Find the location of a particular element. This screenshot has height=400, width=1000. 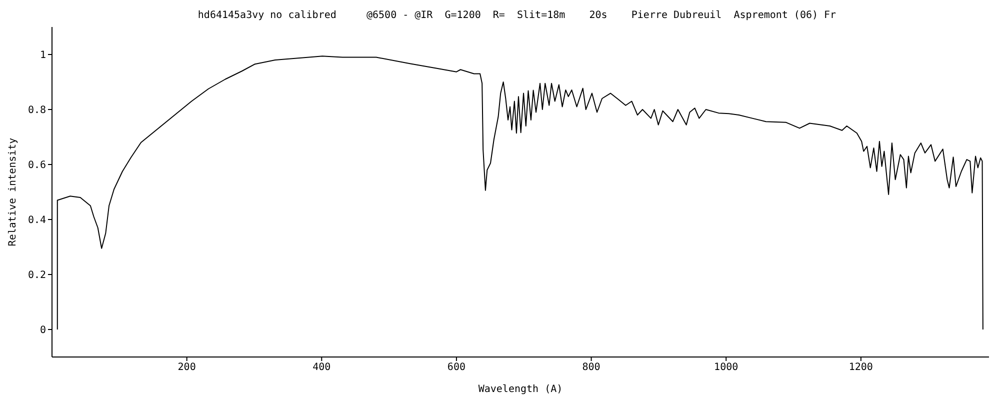

x-axis-title: Wavelength (A) is located at coordinates (520, 389).